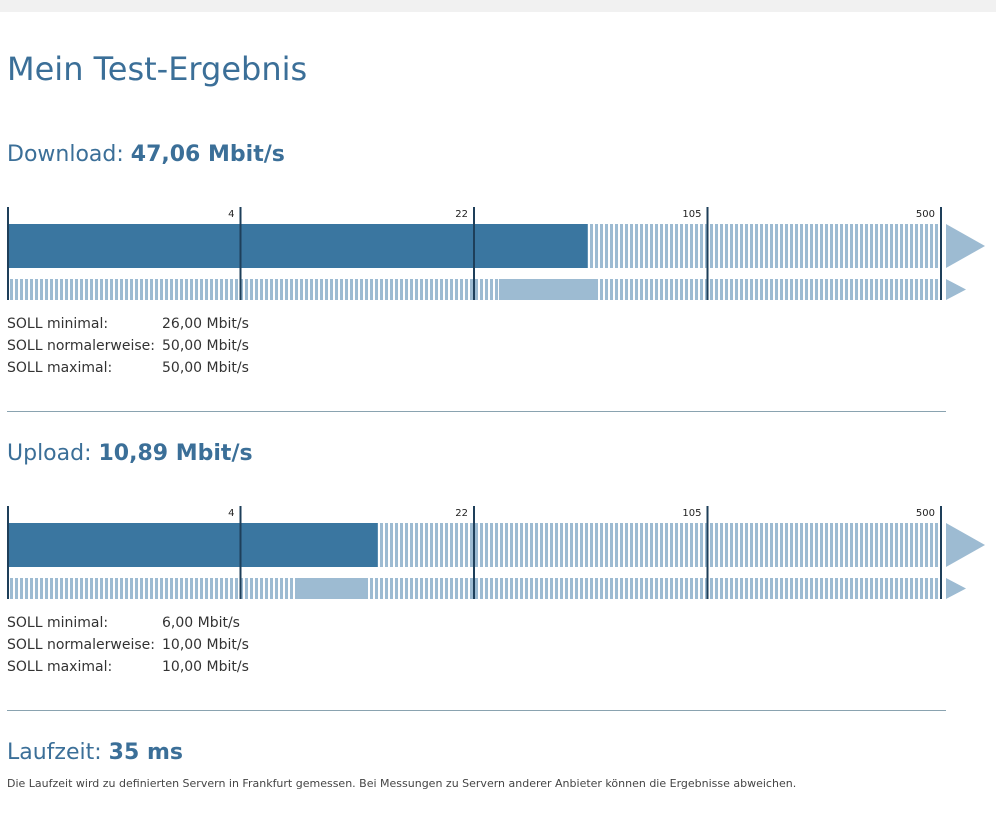 The height and width of the screenshot is (815, 996). I want to click on soll-row: SOLL normalerweise: 10,00 Mbit/s, so click(128, 645).